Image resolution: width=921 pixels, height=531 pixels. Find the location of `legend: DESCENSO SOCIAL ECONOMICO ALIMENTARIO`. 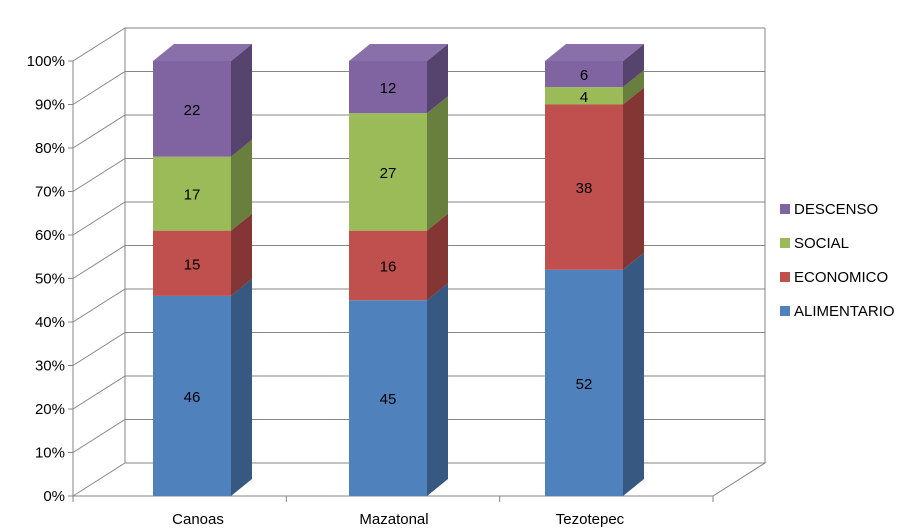

legend: DESCENSO SOCIAL ECONOMICO ALIMENTARIO is located at coordinates (837, 260).